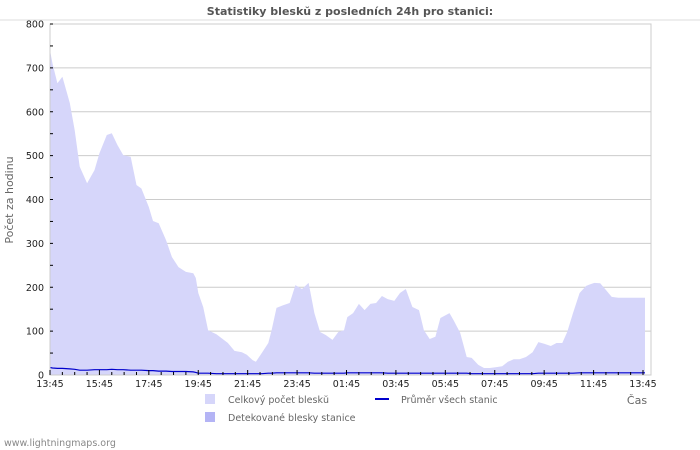 This screenshot has width=700, height=450. I want to click on svg-text: 21:45, so click(247, 384).